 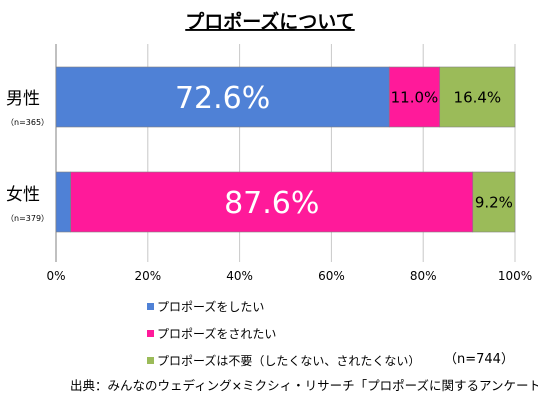 I want to click on data-label-0-1: 11.0%, so click(x=415, y=97).